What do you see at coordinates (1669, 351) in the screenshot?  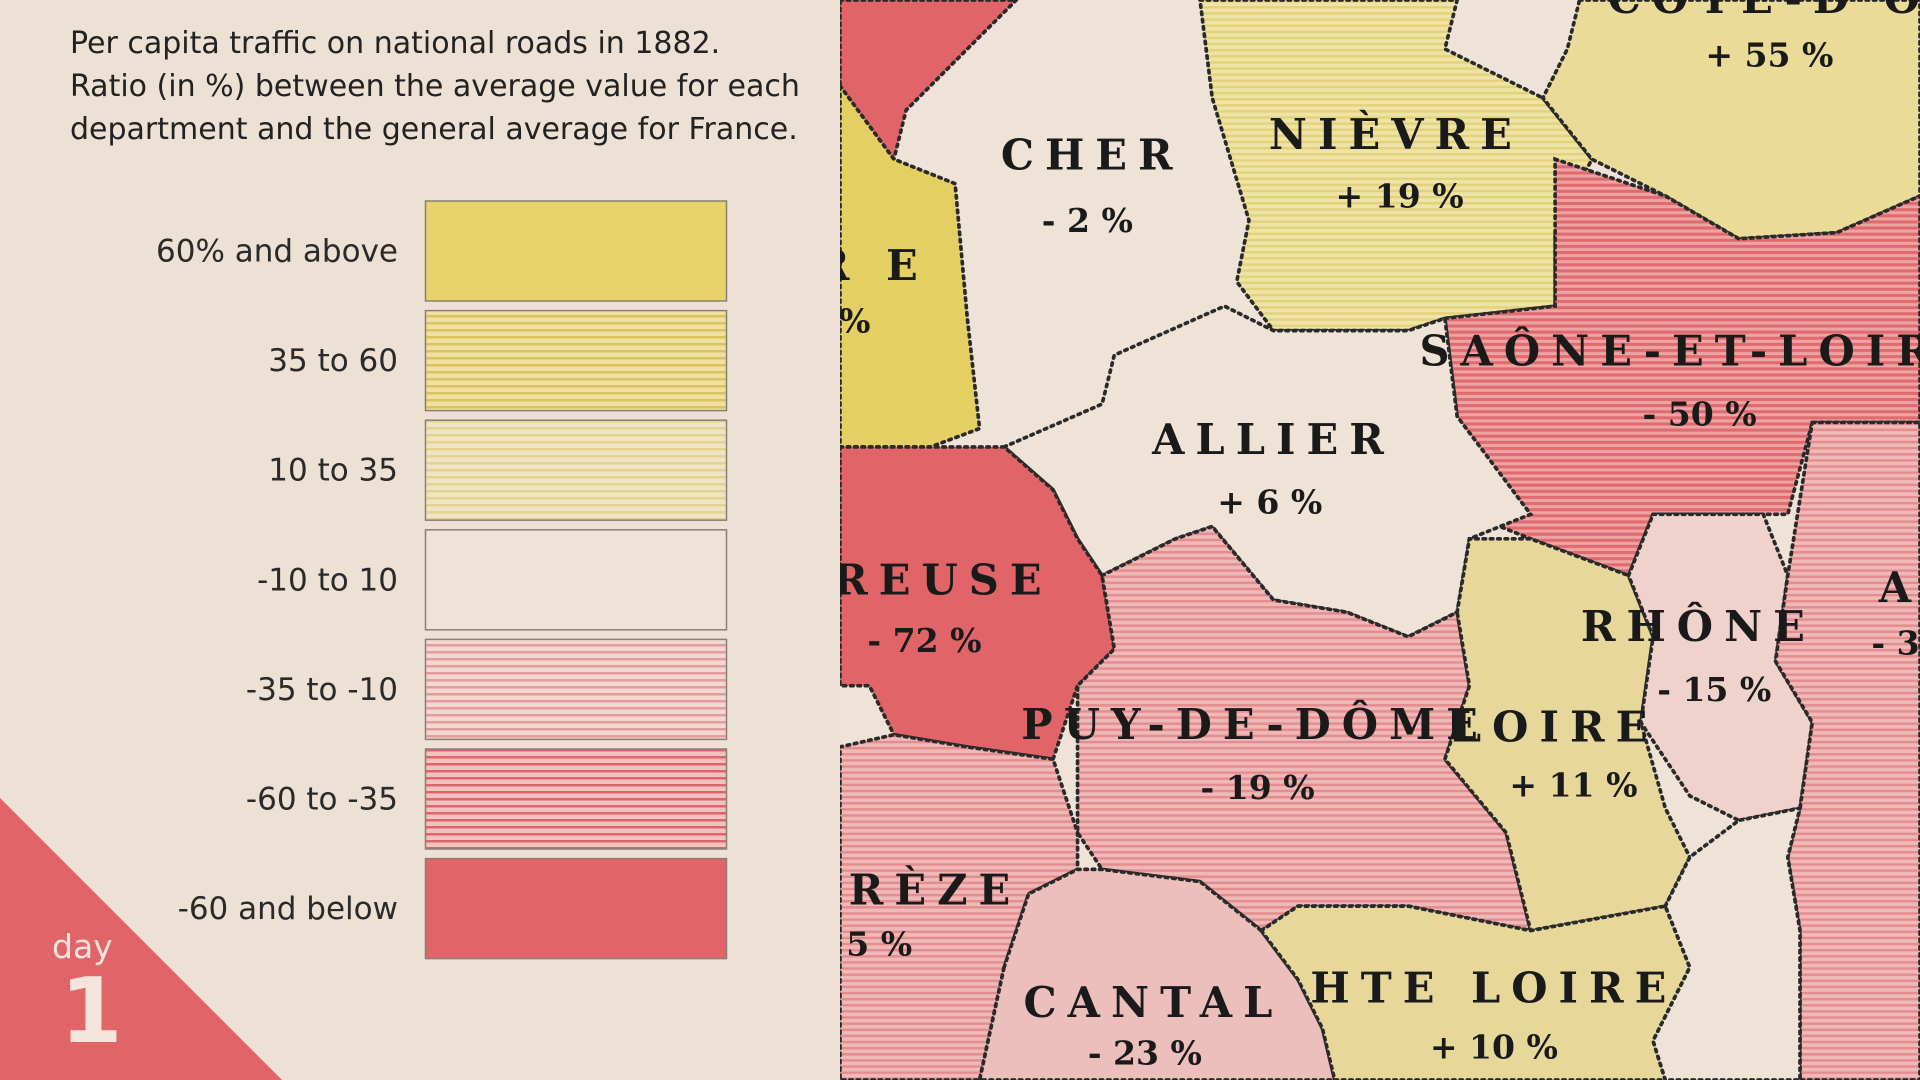 I see `region-name: SAÔNE-ET-LOIRE` at bounding box center [1669, 351].